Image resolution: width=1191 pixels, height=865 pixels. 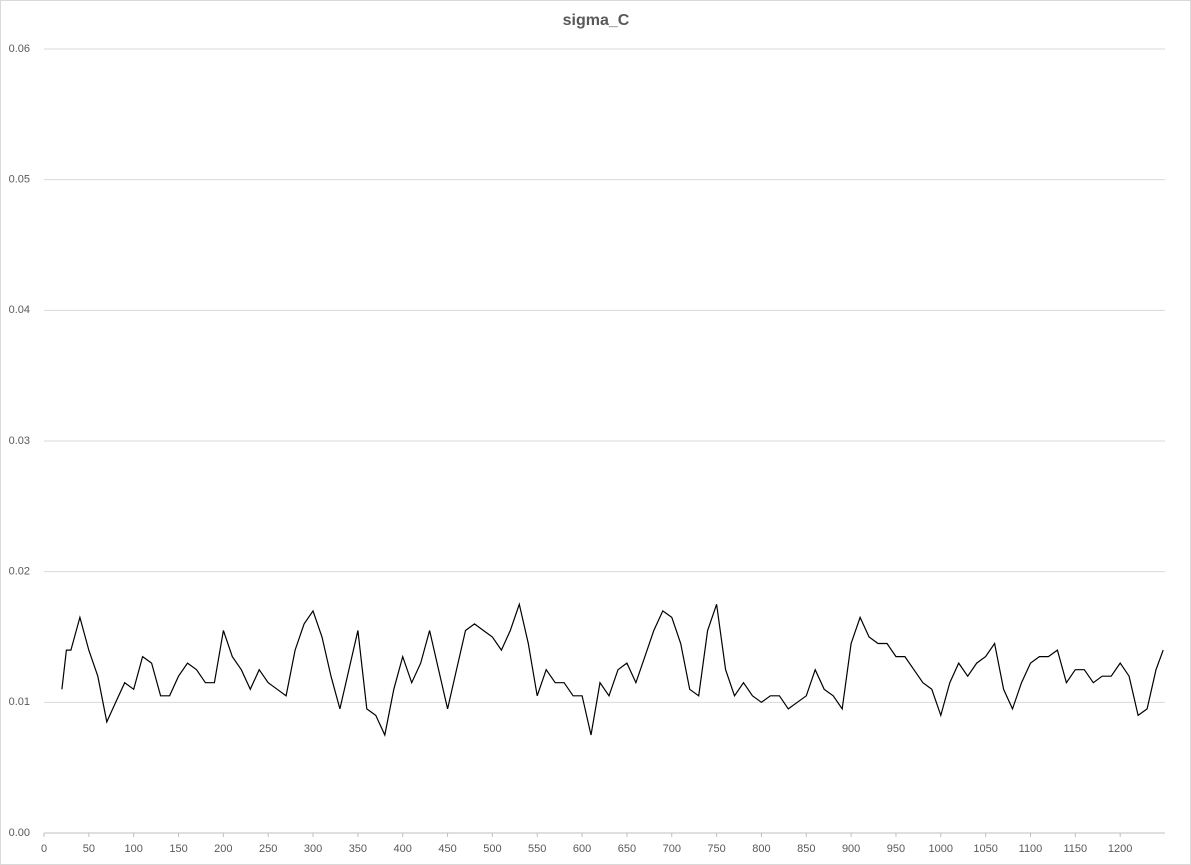 I want to click on x-tick-label: 1200, so click(x=1120, y=849).